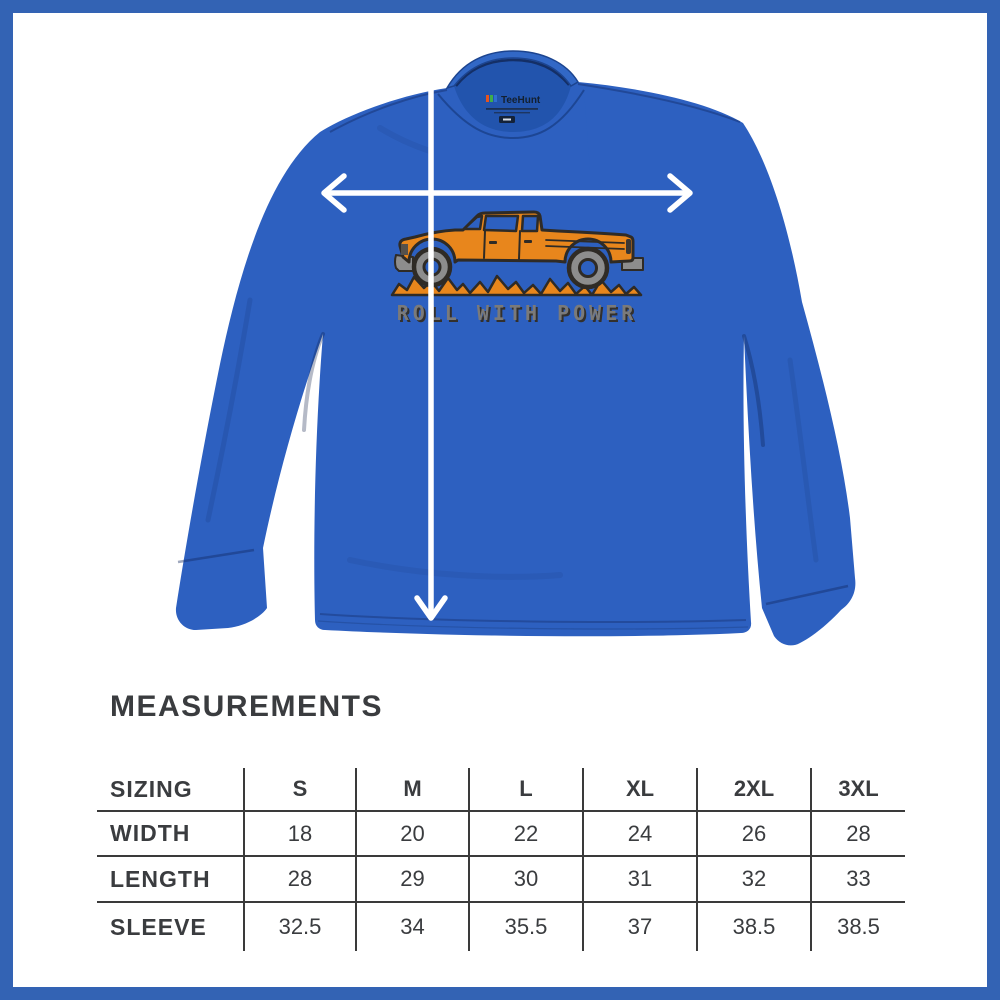  Describe the element at coordinates (158, 926) in the screenshot. I see `row-label-sleeve: SLEEVE` at that location.